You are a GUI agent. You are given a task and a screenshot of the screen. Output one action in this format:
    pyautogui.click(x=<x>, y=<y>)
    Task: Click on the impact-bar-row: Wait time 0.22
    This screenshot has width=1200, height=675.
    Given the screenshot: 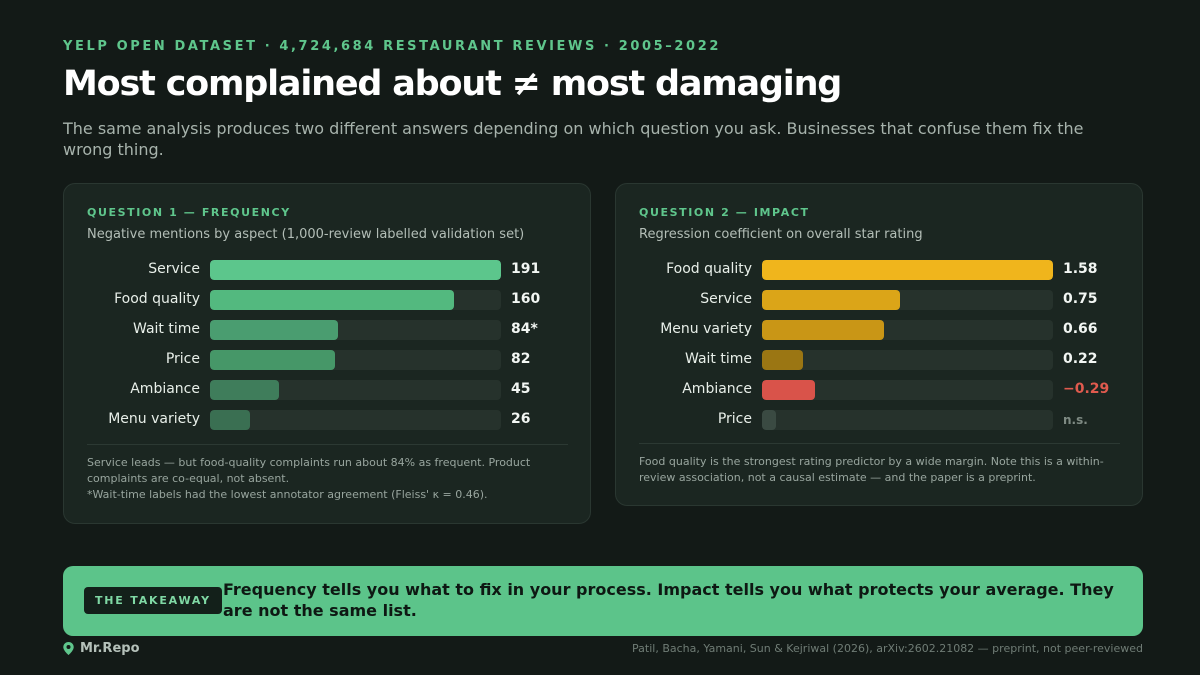 What is the action you would take?
    pyautogui.click(x=879, y=360)
    